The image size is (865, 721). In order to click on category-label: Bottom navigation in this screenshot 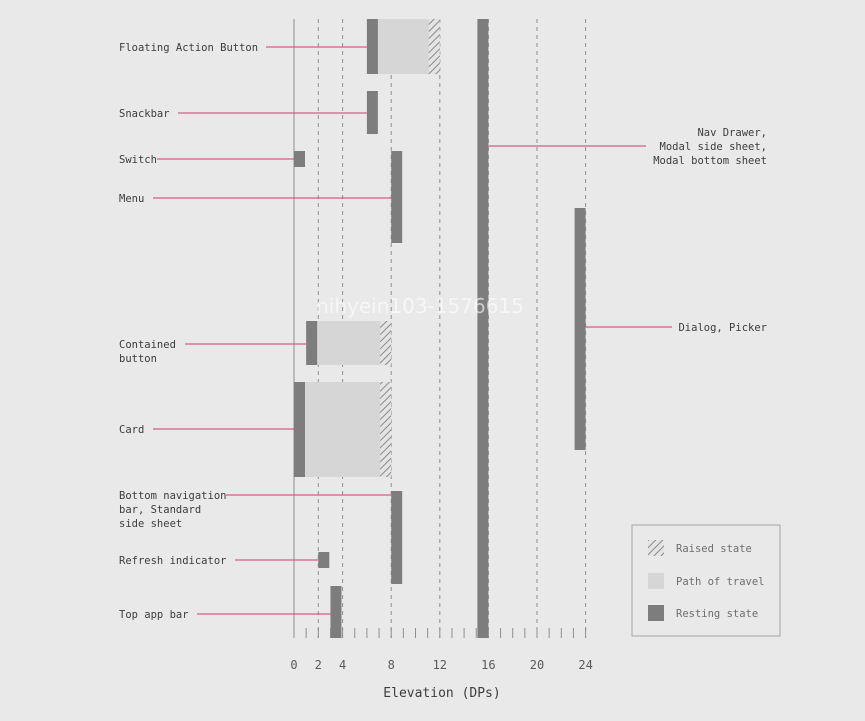, I will do `click(172, 496)`.